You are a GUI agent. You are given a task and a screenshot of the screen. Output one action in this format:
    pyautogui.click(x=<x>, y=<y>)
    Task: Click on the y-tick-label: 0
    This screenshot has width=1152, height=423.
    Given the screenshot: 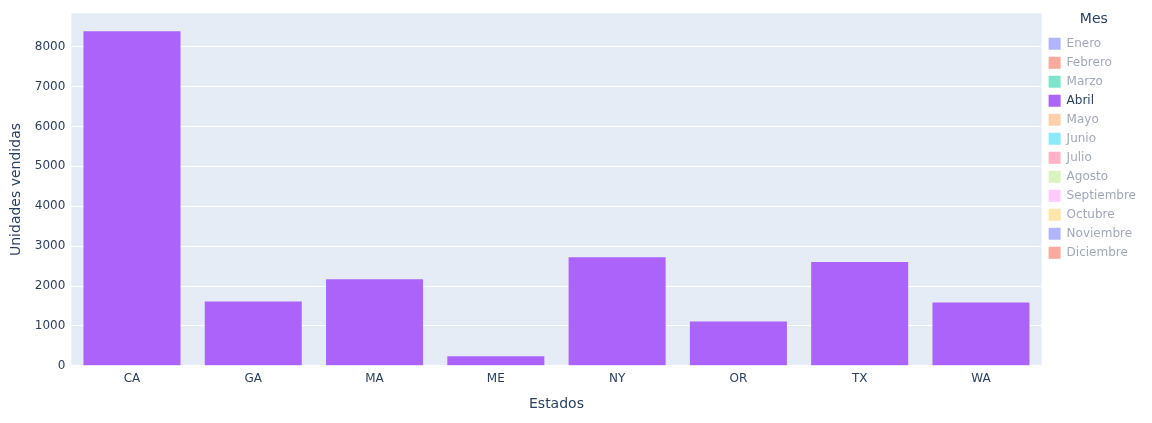 What is the action you would take?
    pyautogui.click(x=61, y=364)
    